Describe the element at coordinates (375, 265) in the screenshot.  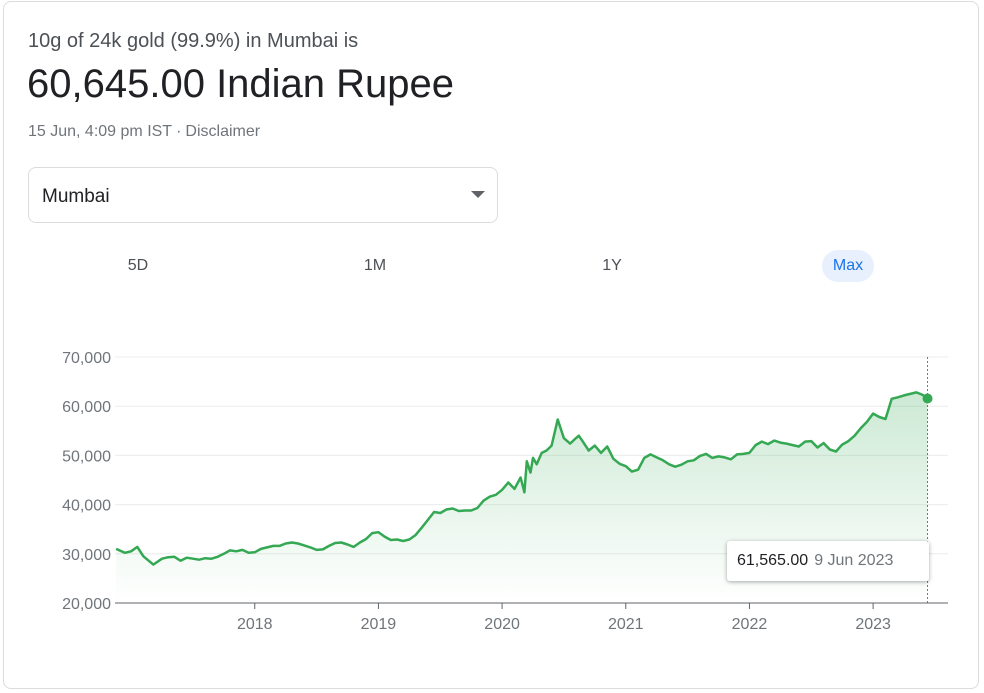
I see `tab-1m: 1M` at that location.